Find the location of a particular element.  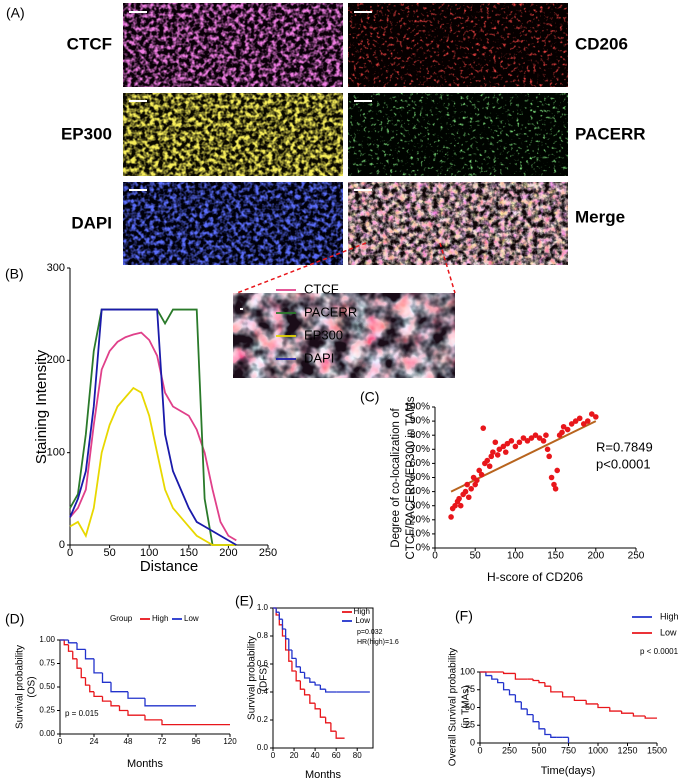

trend-line is located at coordinates (523, 456).